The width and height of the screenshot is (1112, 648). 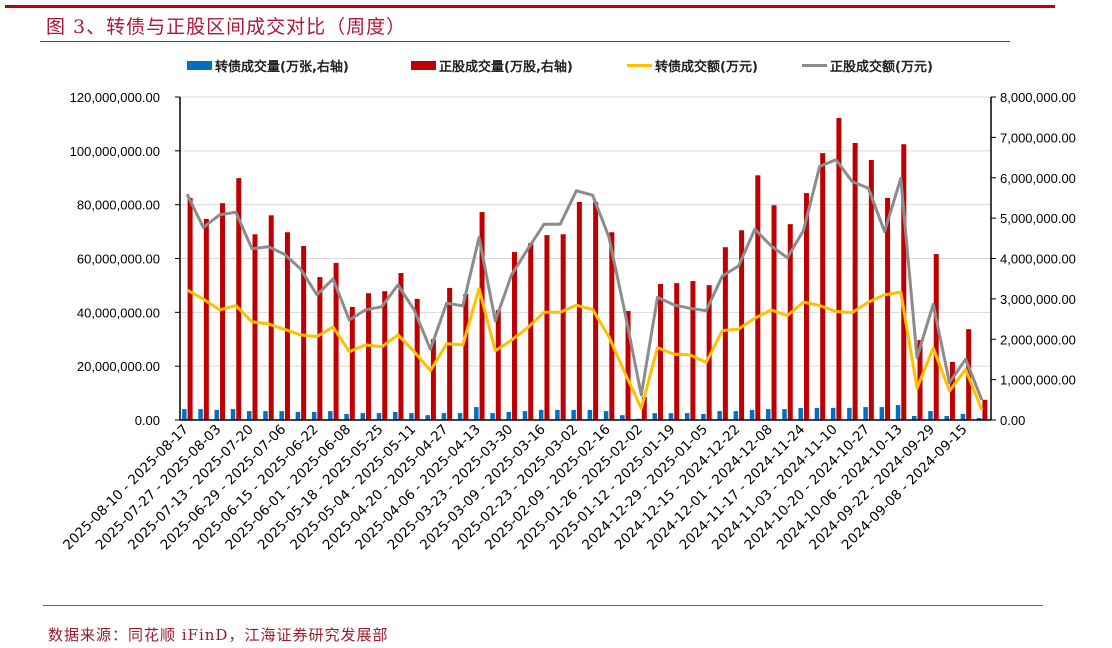 What do you see at coordinates (115, 97) in the screenshot?
I see `left-axis-tick-label: 120,000,000.00` at bounding box center [115, 97].